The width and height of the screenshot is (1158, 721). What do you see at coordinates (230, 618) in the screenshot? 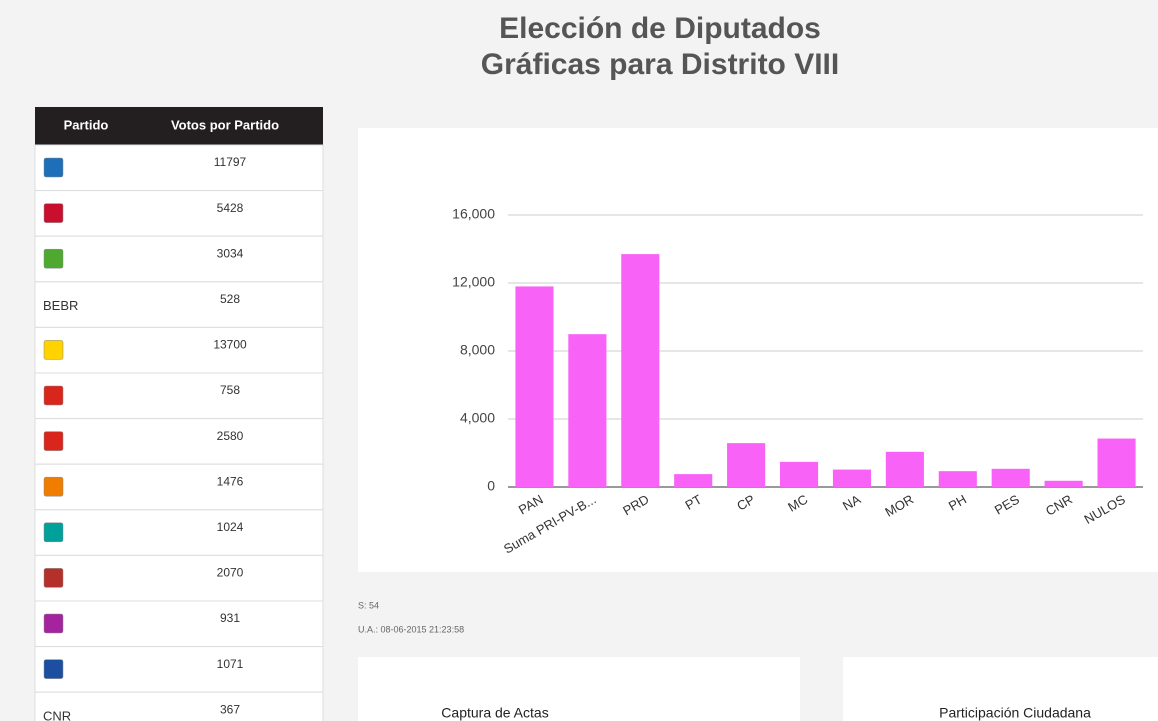
I see `votes: 931` at bounding box center [230, 618].